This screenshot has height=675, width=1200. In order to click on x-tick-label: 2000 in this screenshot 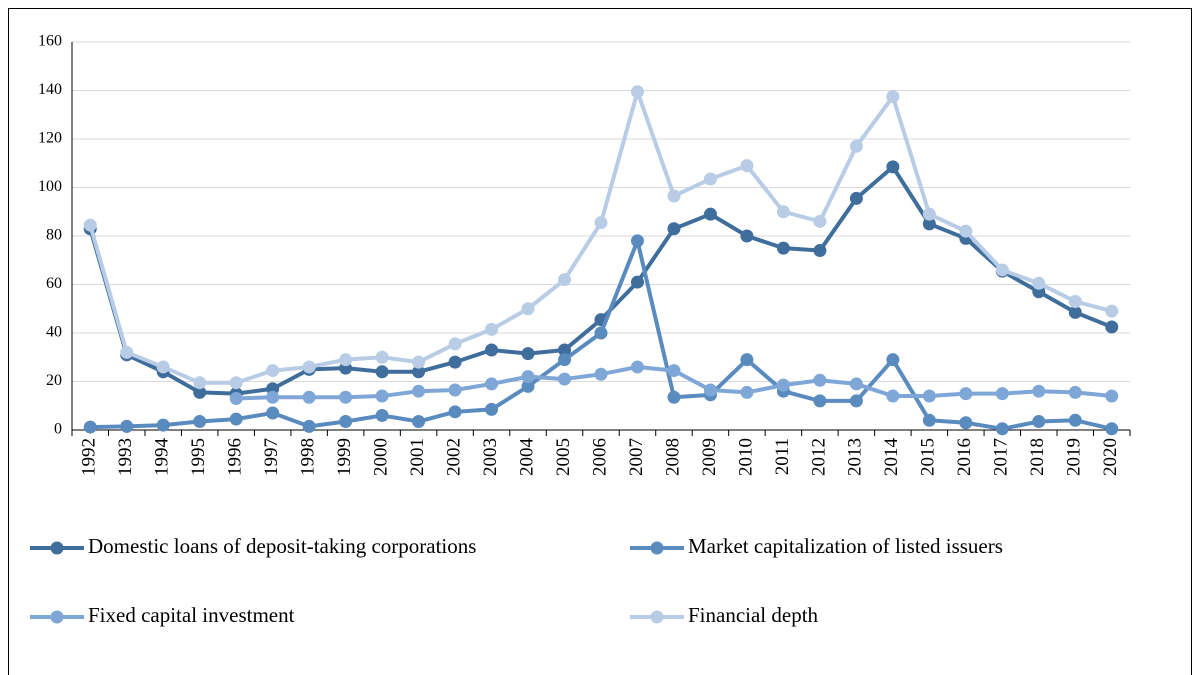, I will do `click(380, 457)`.